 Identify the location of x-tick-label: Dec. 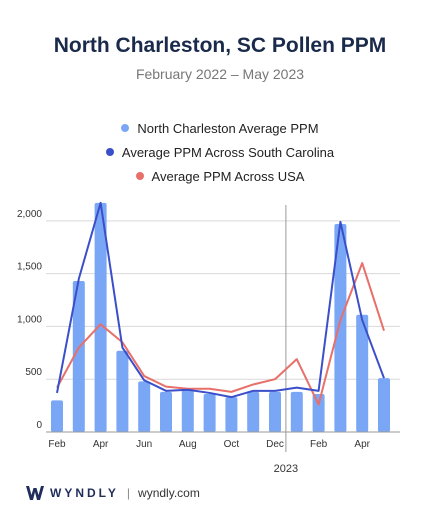
(275, 444).